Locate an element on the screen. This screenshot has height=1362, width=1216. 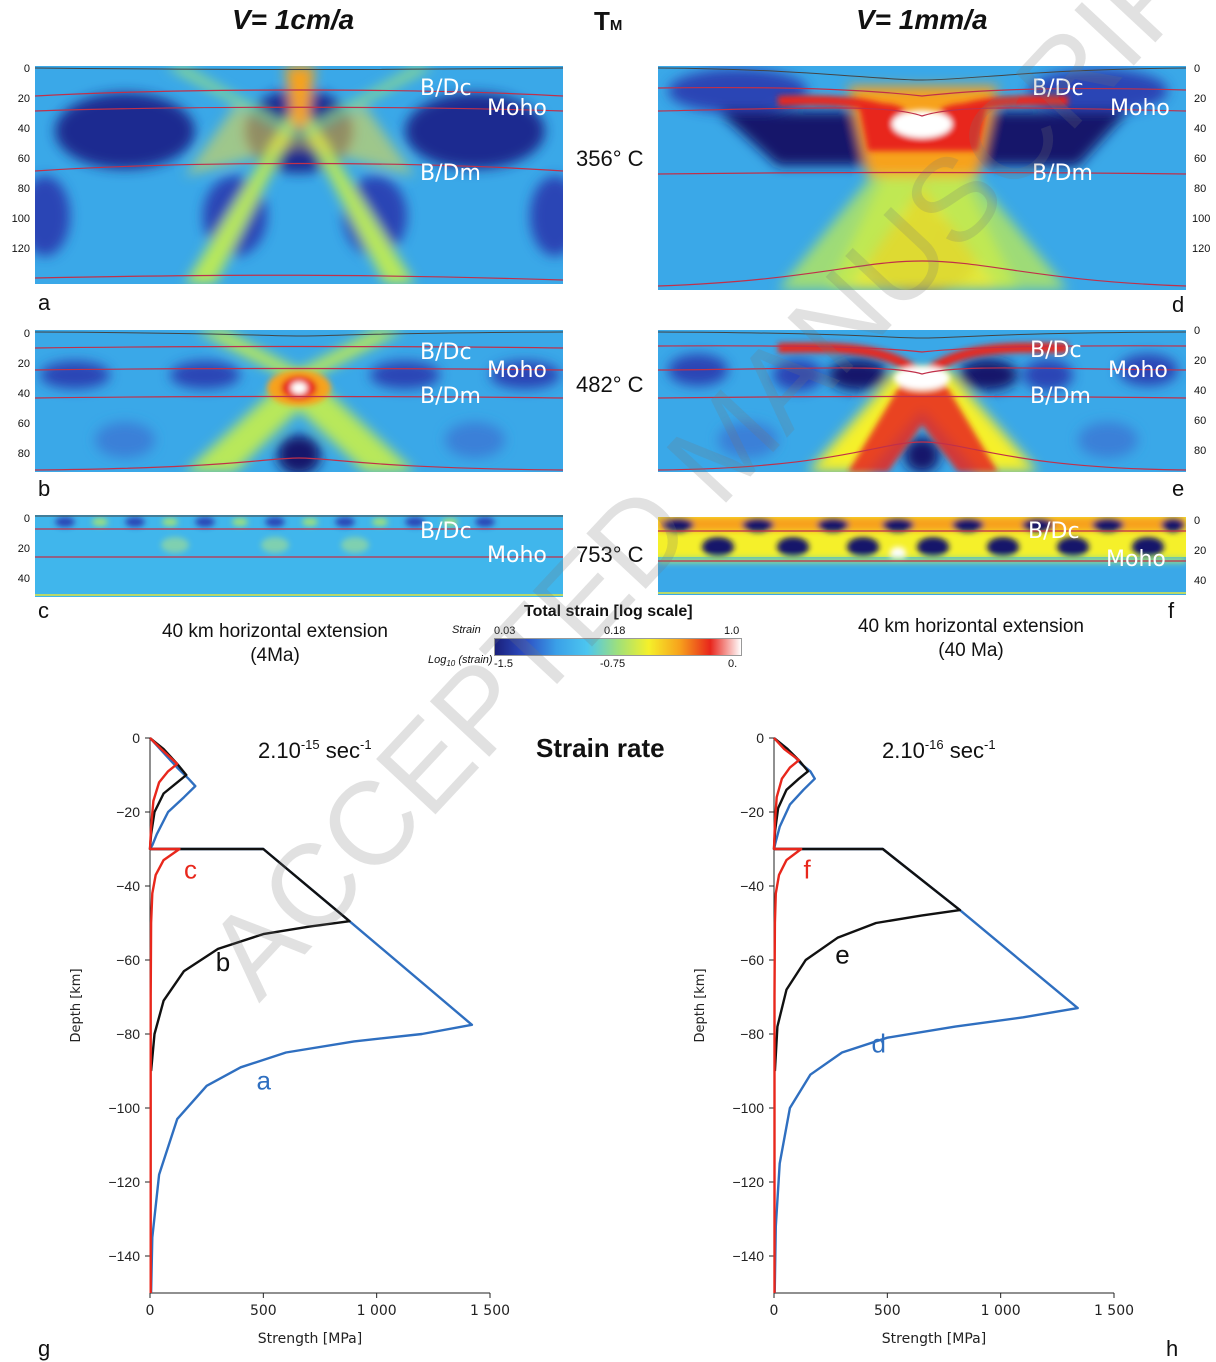
strain-field-f is located at coordinates (922, 556).